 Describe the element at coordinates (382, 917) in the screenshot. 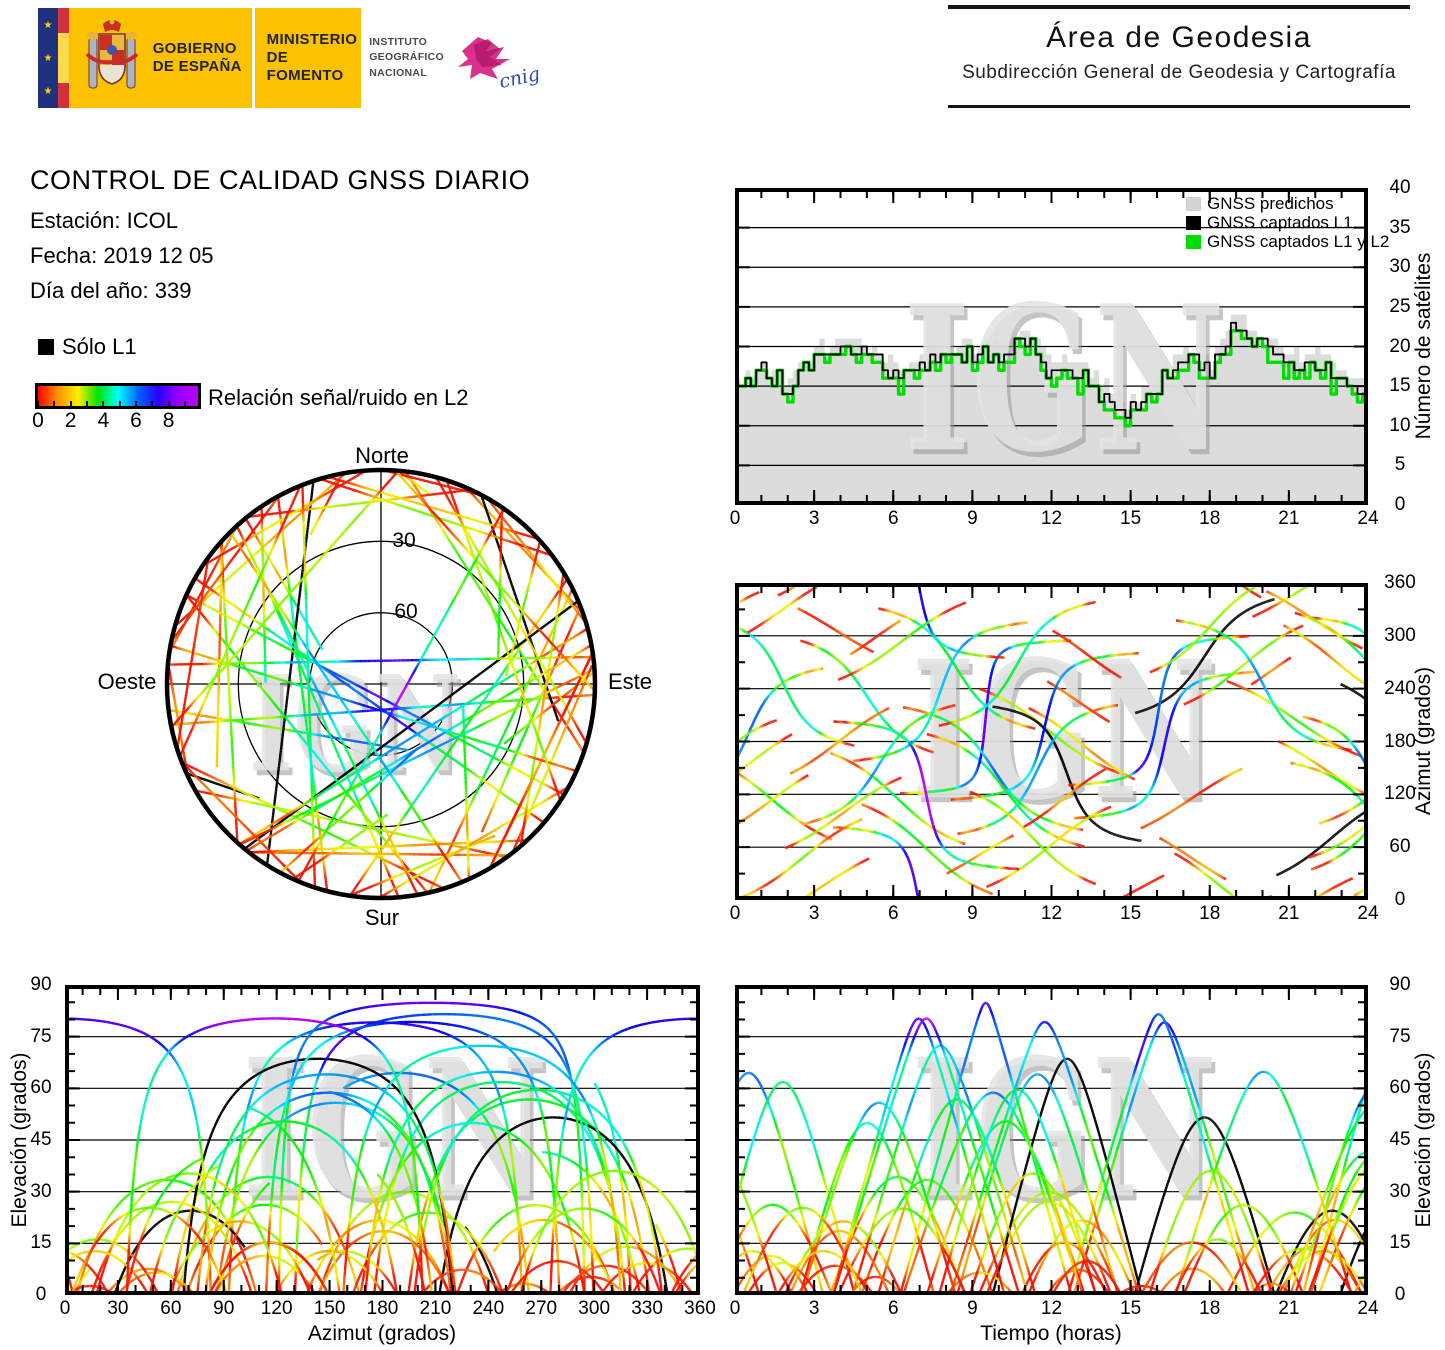

I see `skyplot-south-label: Sur` at that location.